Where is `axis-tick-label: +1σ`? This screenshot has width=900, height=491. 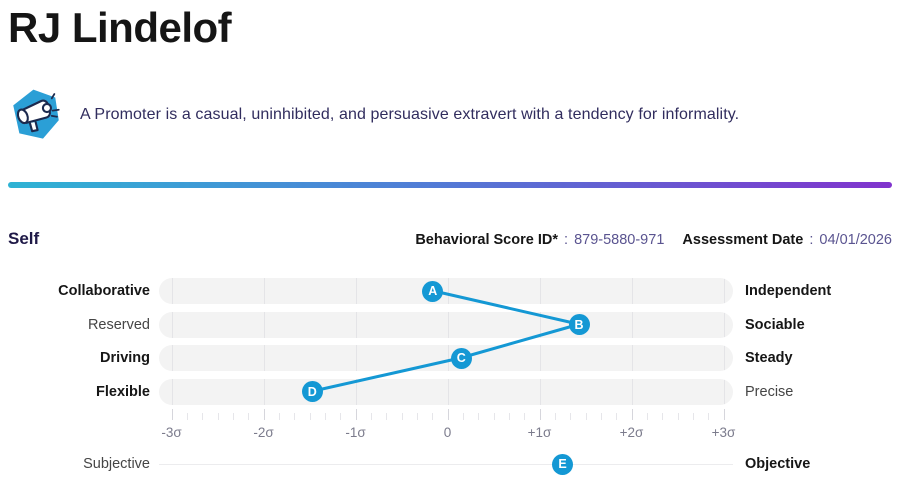
axis-tick-label: +1σ is located at coordinates (539, 433).